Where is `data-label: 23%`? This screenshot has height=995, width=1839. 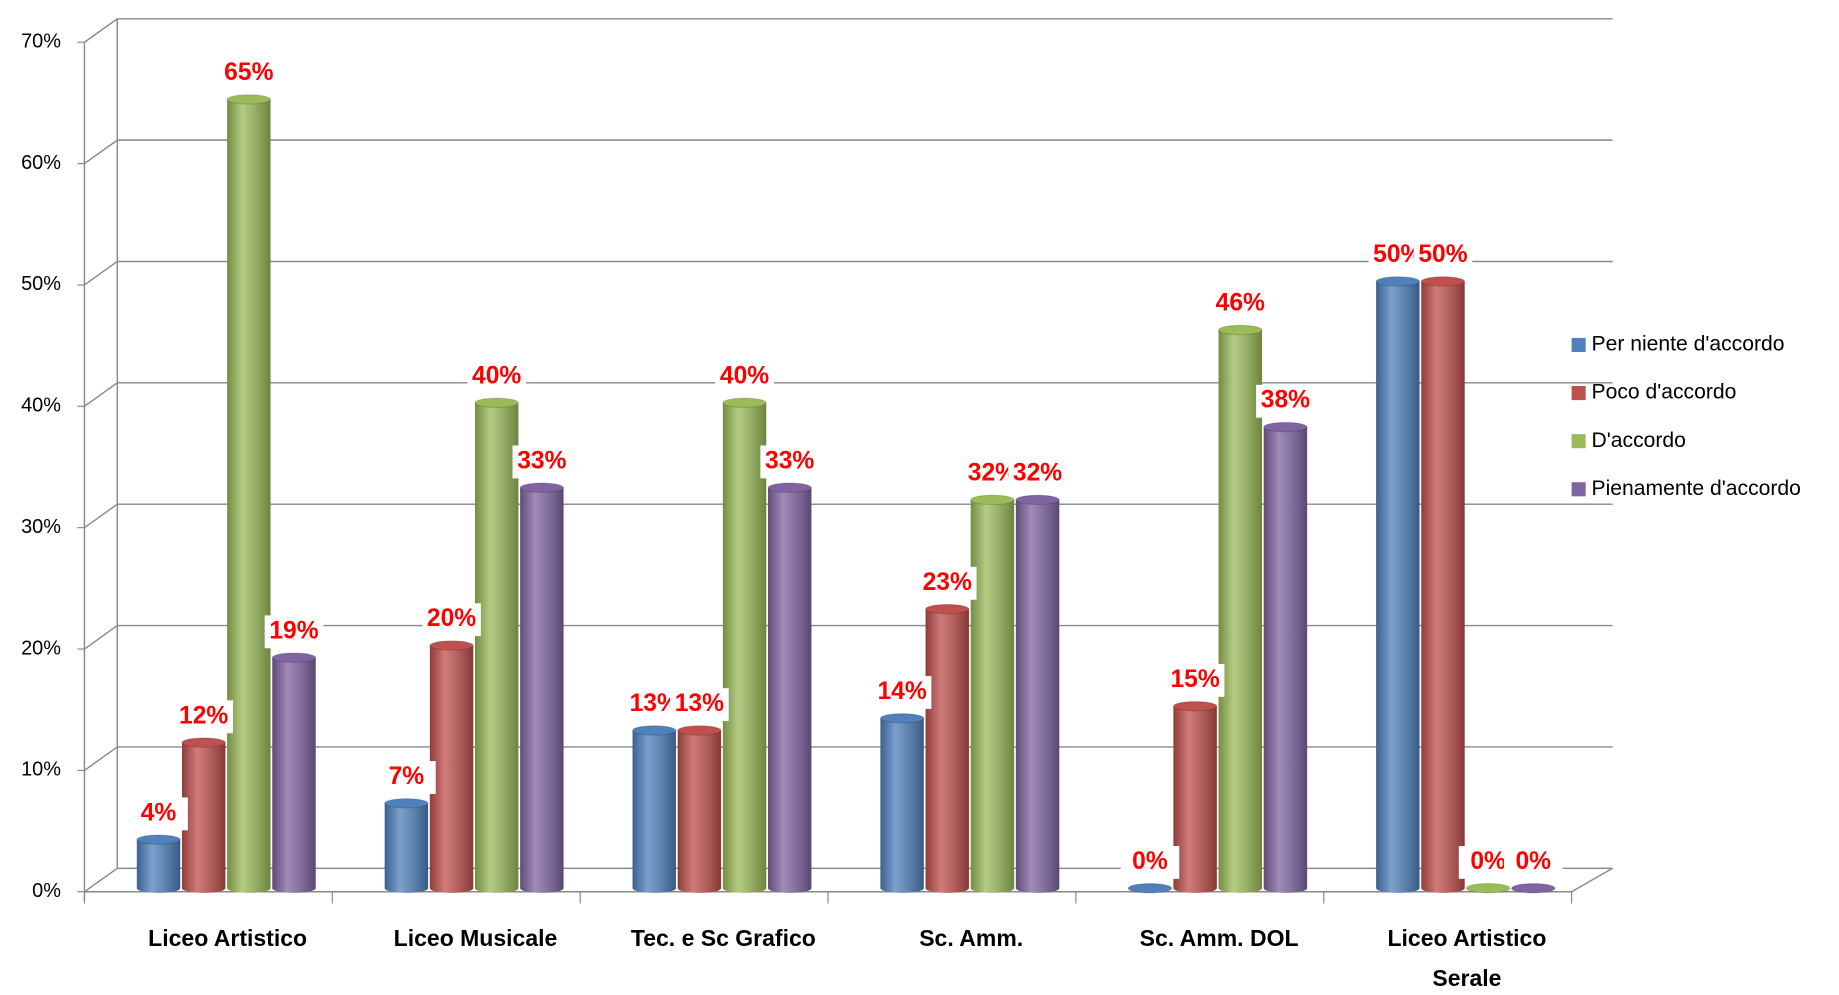 data-label: 23% is located at coordinates (947, 582).